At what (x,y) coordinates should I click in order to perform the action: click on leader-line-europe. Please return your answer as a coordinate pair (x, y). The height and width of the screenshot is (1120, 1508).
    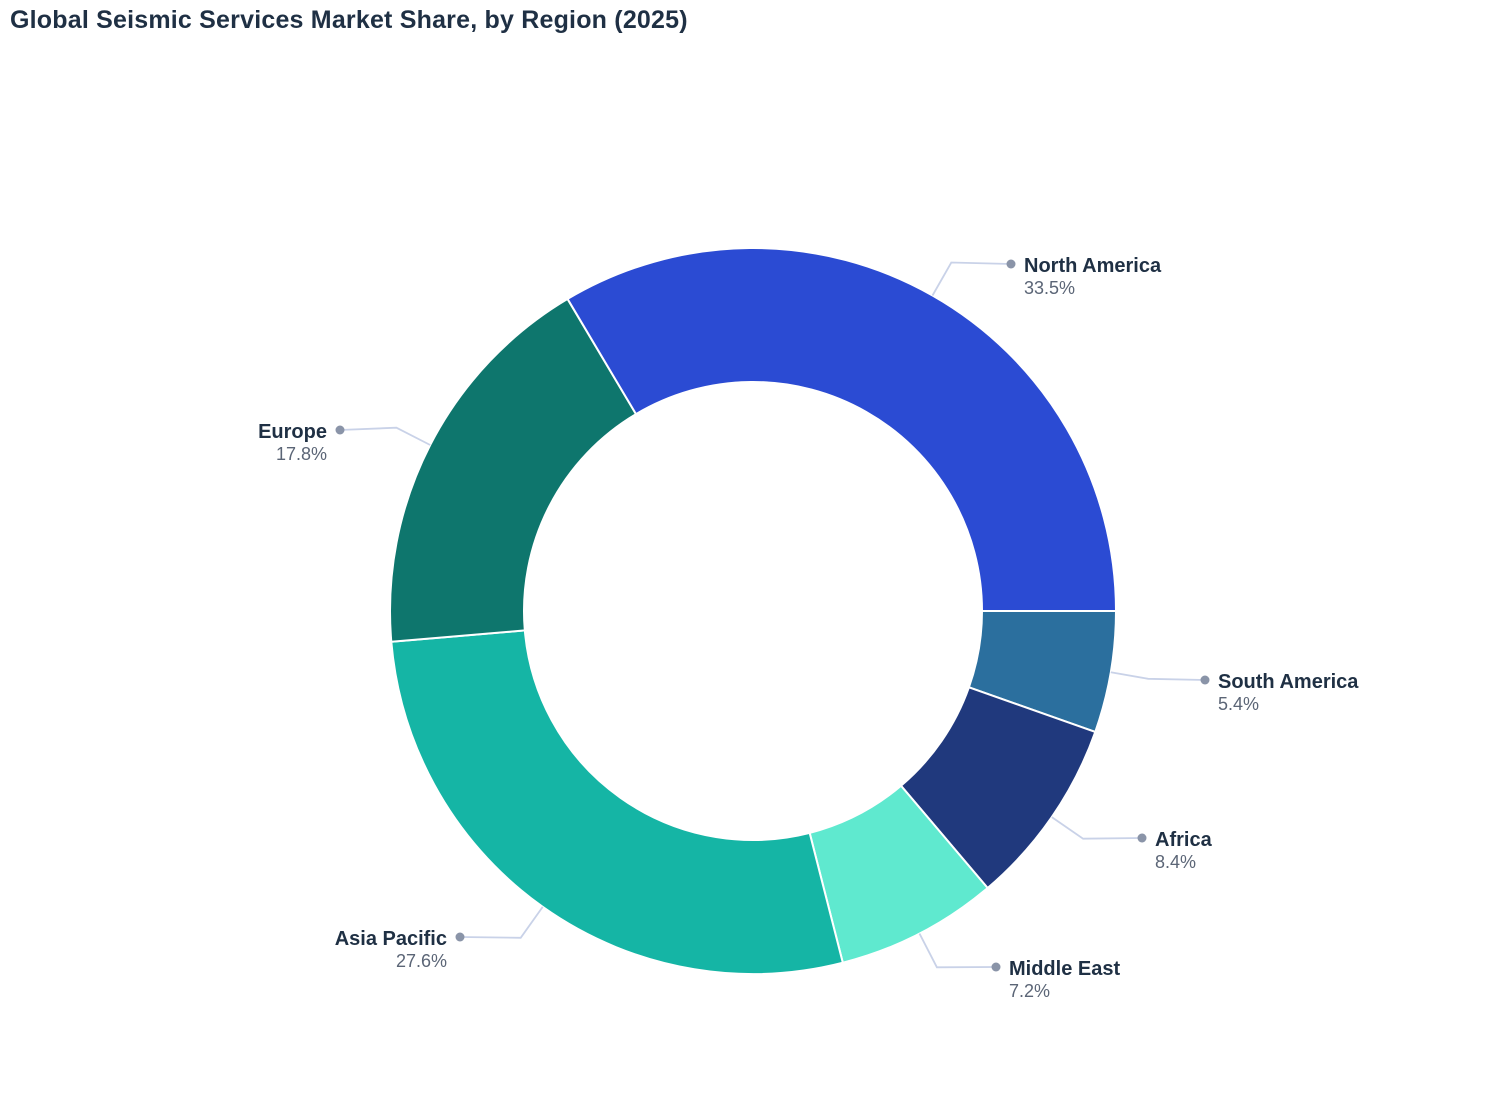
    Looking at the image, I should click on (385, 436).